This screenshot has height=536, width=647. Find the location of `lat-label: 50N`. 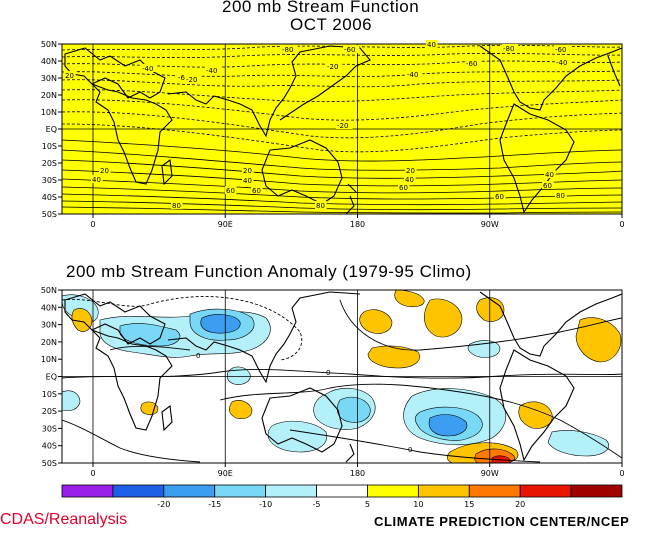

lat-label: 50N is located at coordinates (49, 44).